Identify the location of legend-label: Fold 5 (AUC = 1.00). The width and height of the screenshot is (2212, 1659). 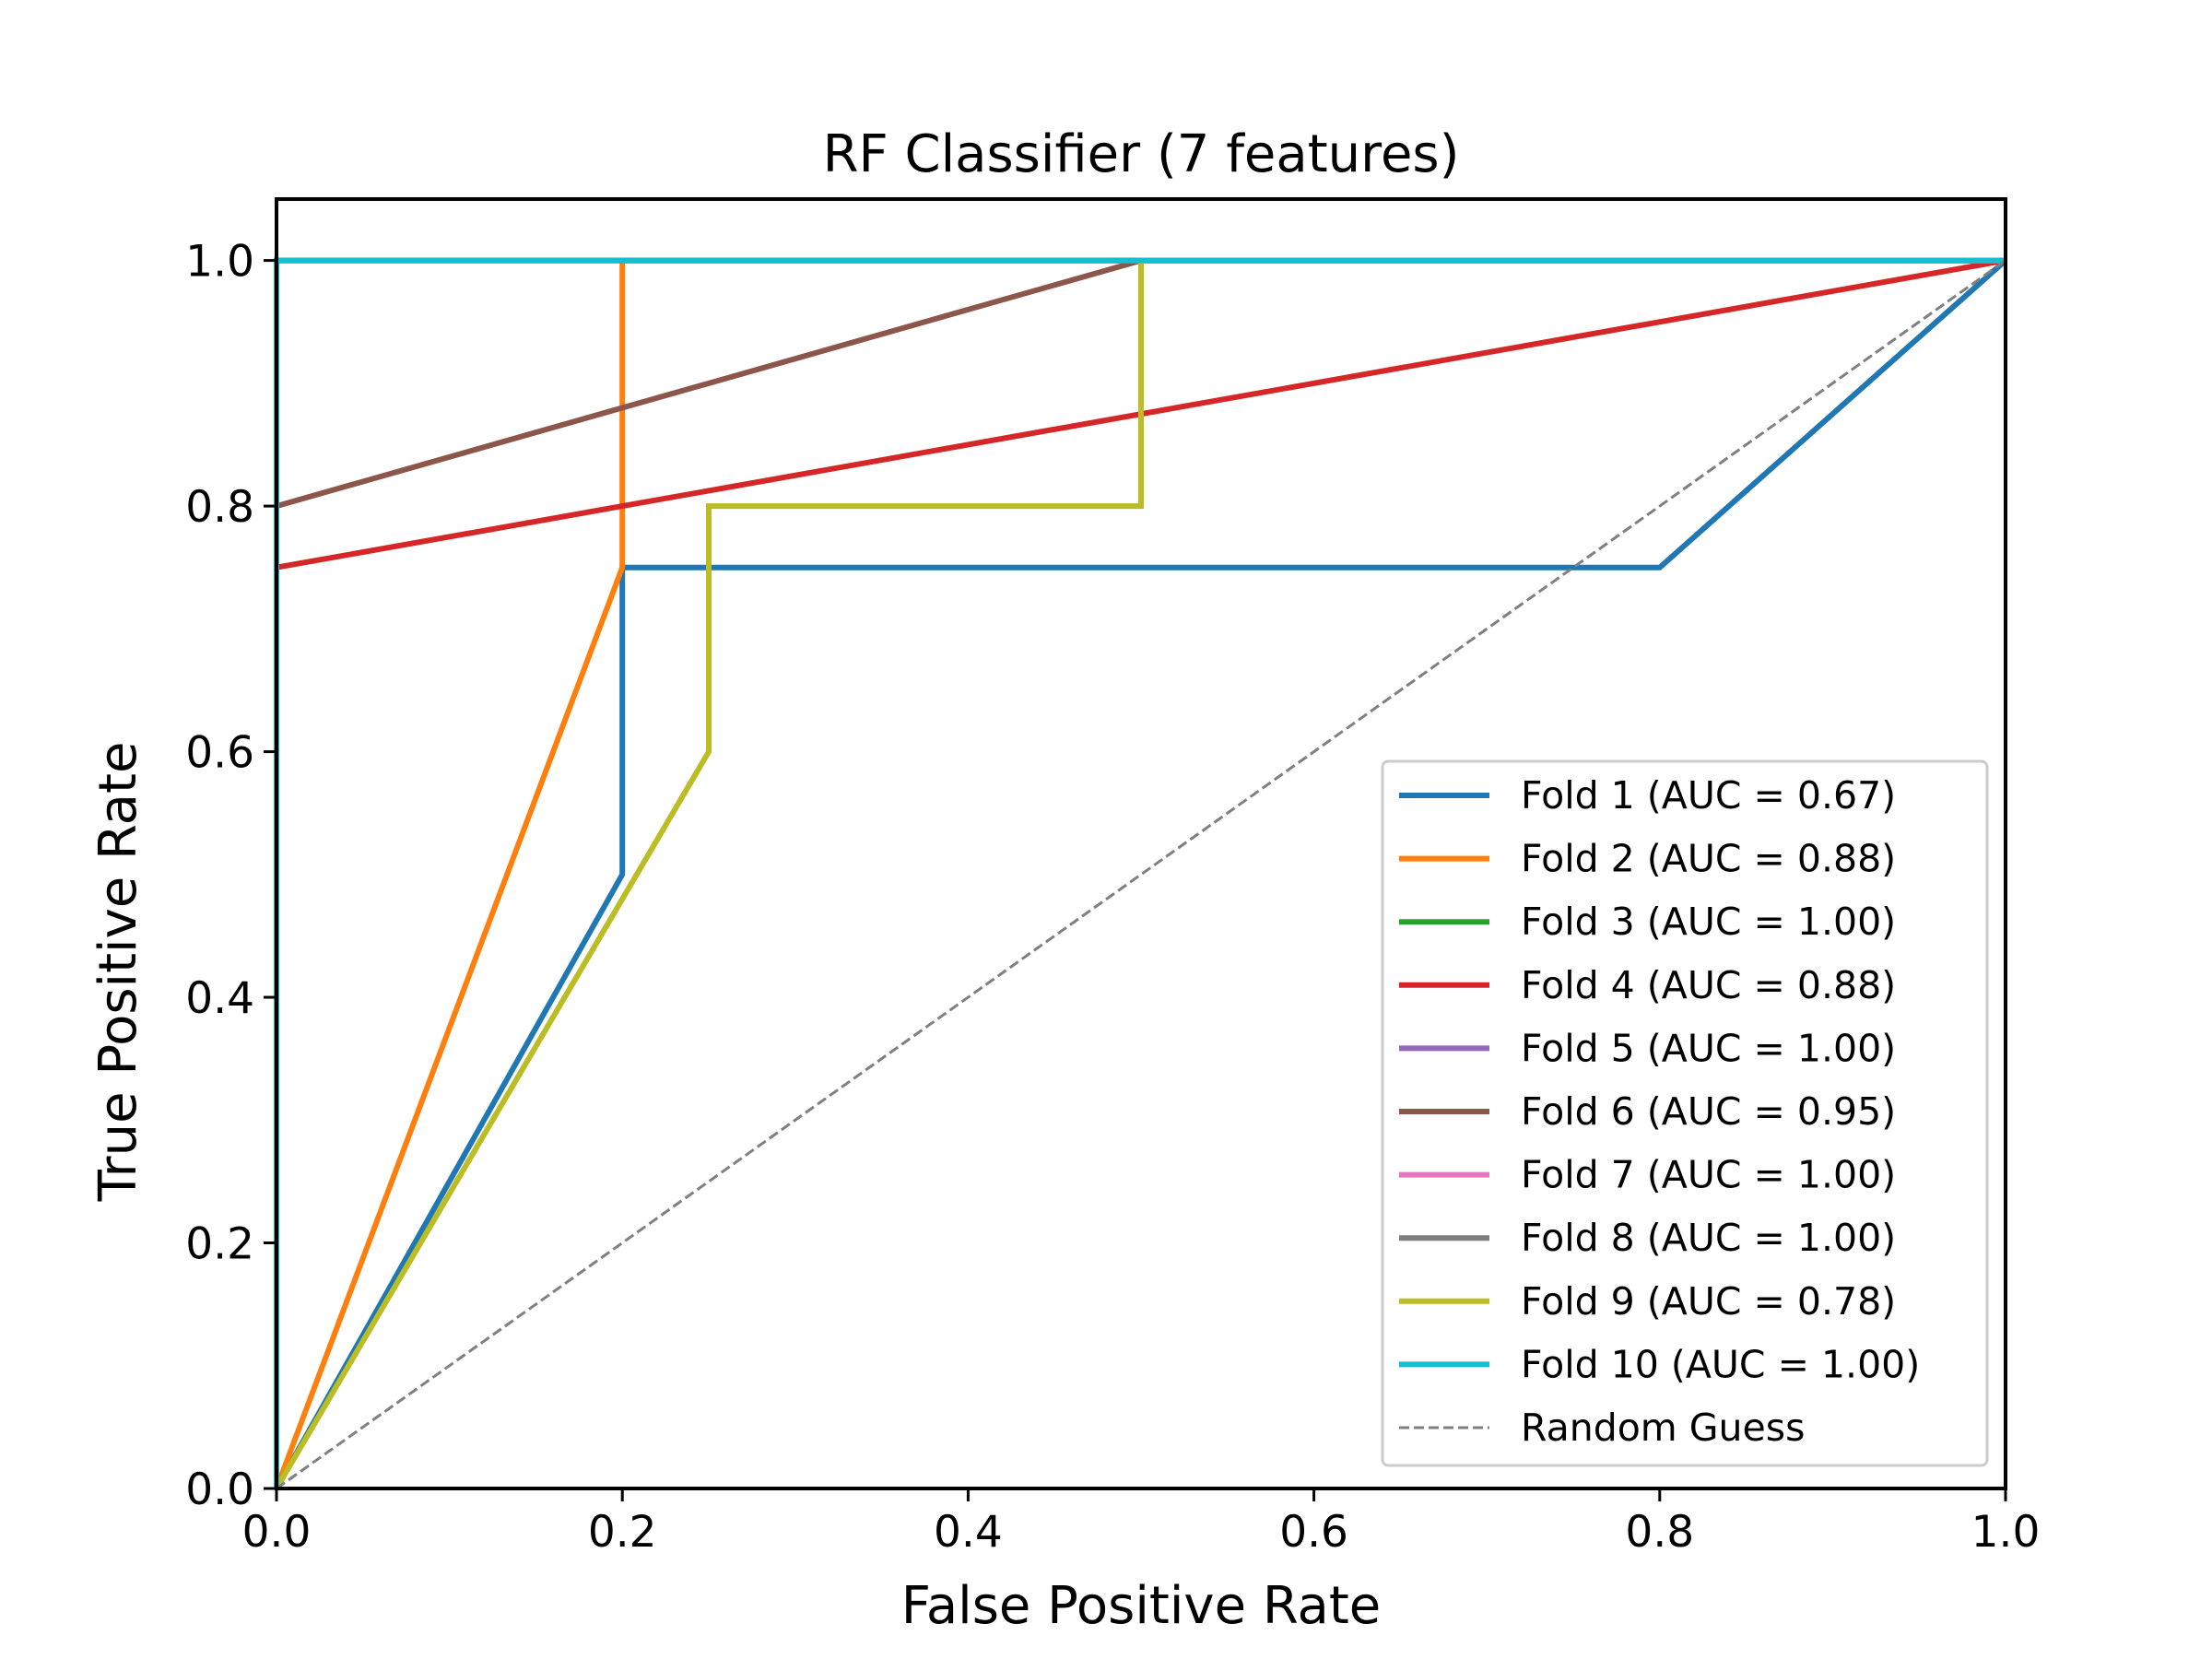
(1708, 1048).